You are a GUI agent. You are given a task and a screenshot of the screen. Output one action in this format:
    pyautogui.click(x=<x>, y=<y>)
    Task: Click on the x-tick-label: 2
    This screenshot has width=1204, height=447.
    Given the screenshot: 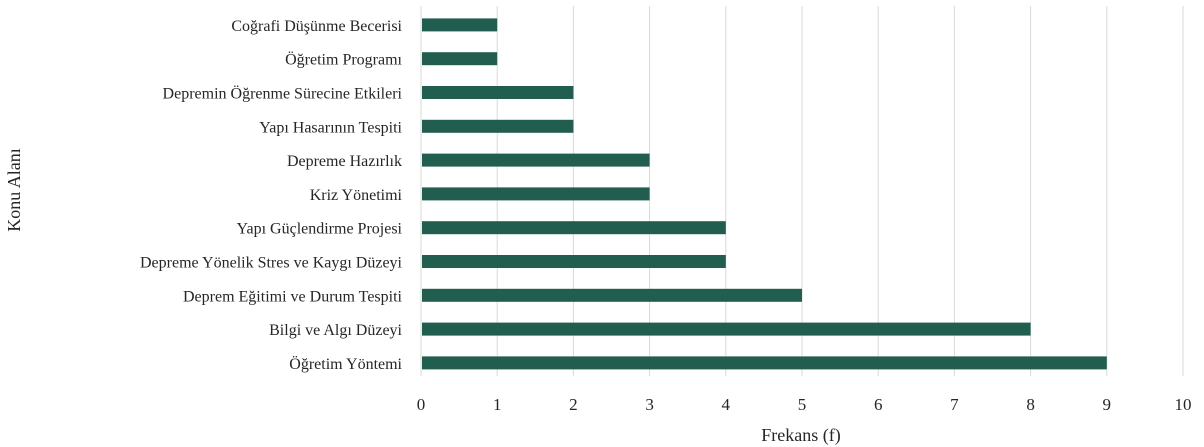 What is the action you would take?
    pyautogui.click(x=573, y=404)
    